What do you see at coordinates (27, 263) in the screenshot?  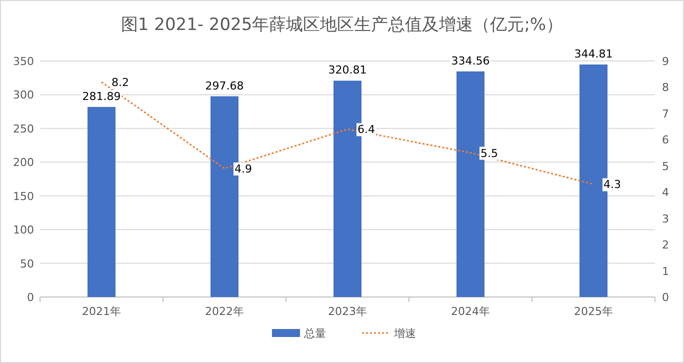 I see `y-tick-label: 50` at bounding box center [27, 263].